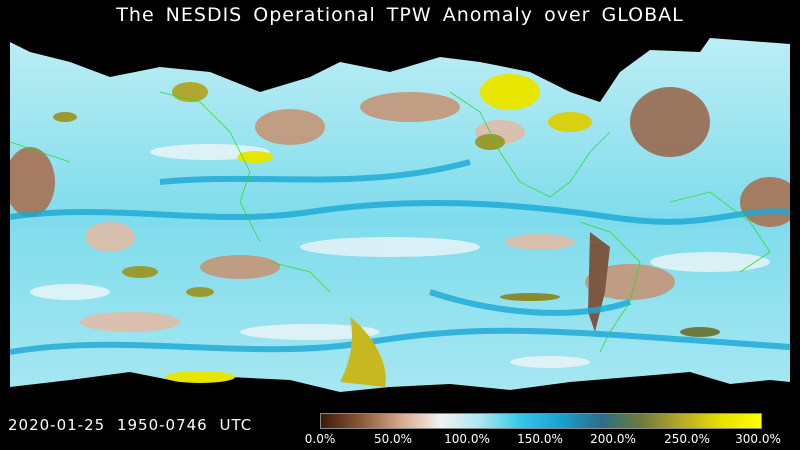 The width and height of the screenshot is (800, 450). I want to click on colorbar, so click(541, 421).